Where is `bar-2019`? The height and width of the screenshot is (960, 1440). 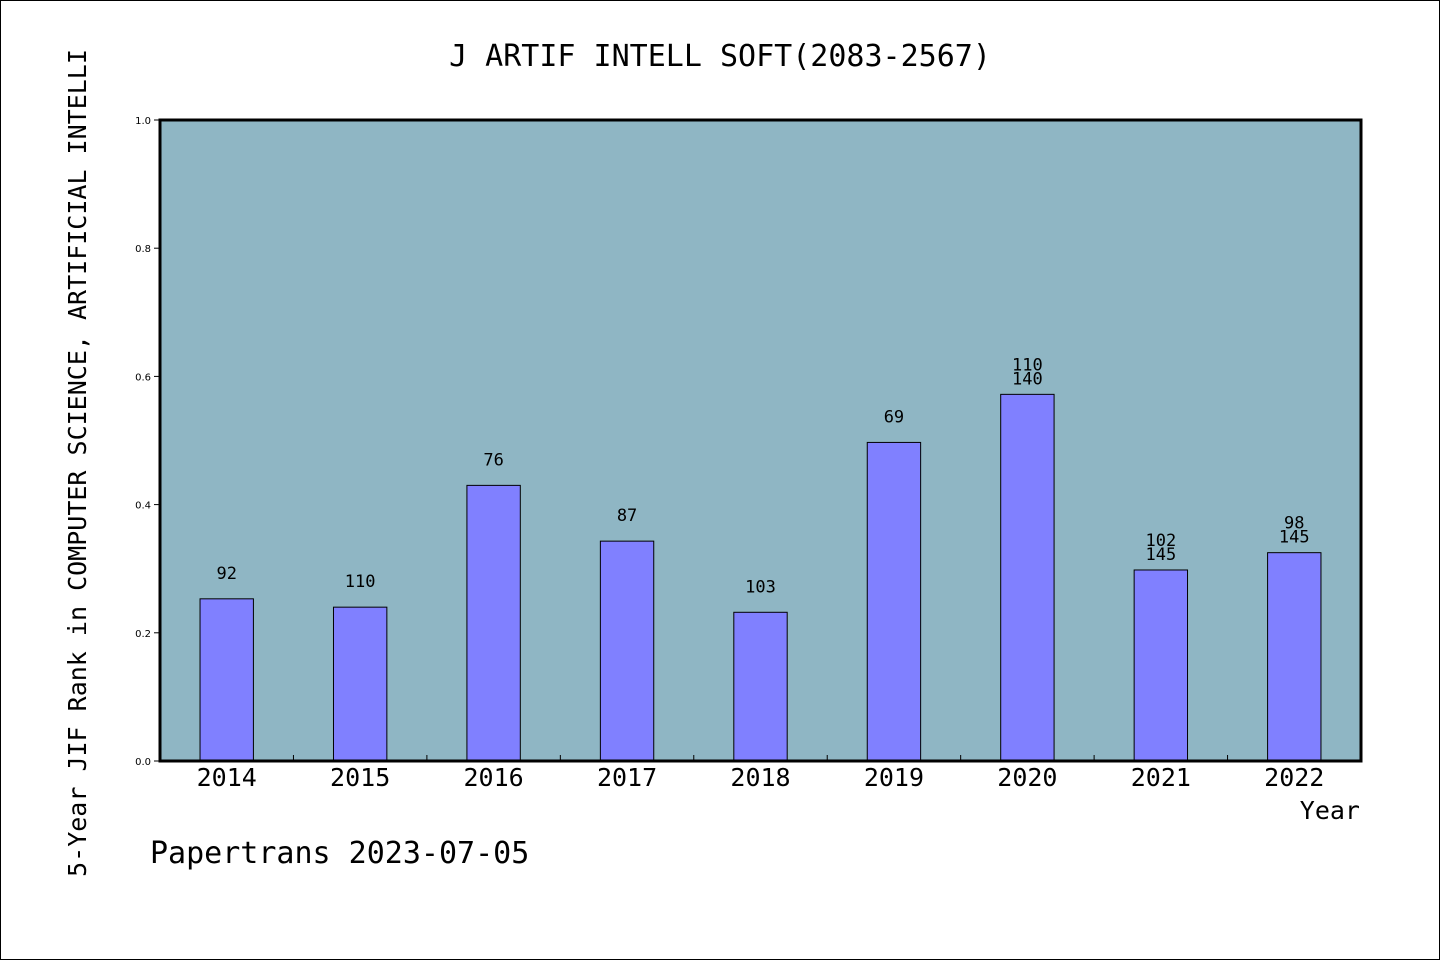
bar-2019 is located at coordinates (894, 601).